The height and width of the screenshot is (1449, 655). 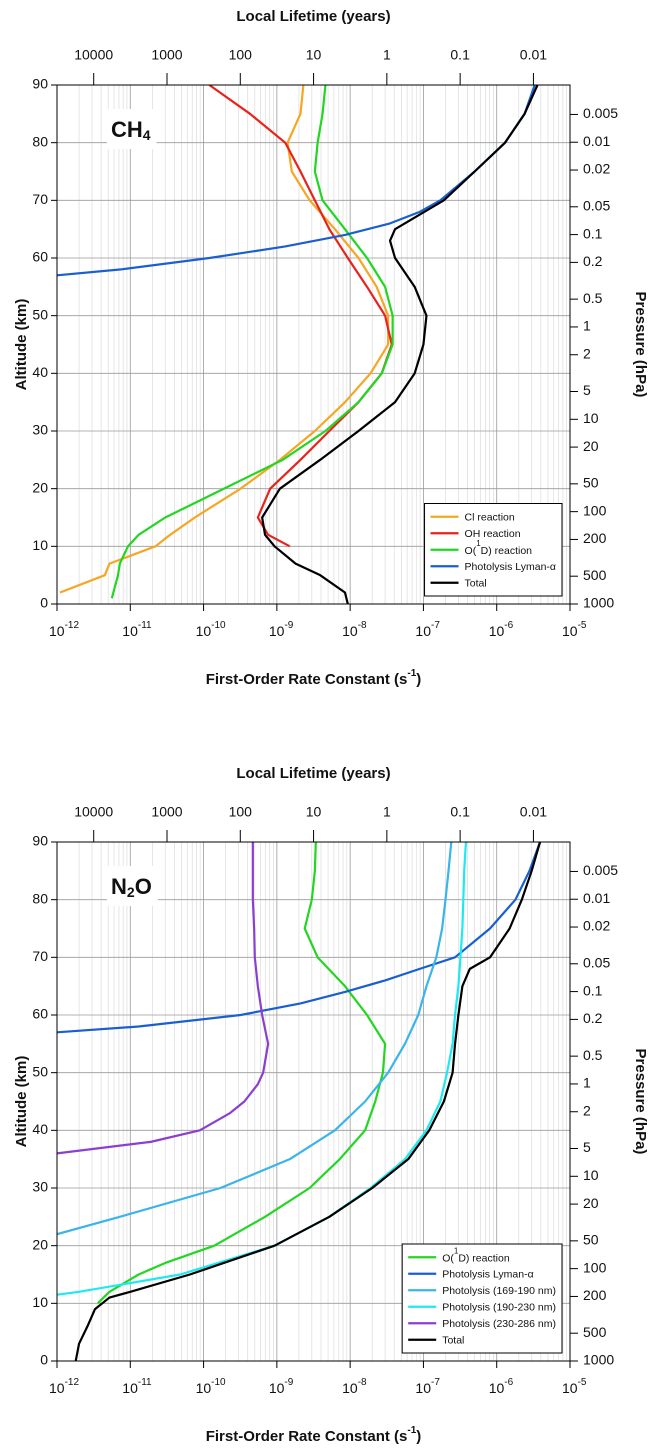 What do you see at coordinates (499, 1291) in the screenshot?
I see `legend-label: Photolysis (169-190 nm)` at bounding box center [499, 1291].